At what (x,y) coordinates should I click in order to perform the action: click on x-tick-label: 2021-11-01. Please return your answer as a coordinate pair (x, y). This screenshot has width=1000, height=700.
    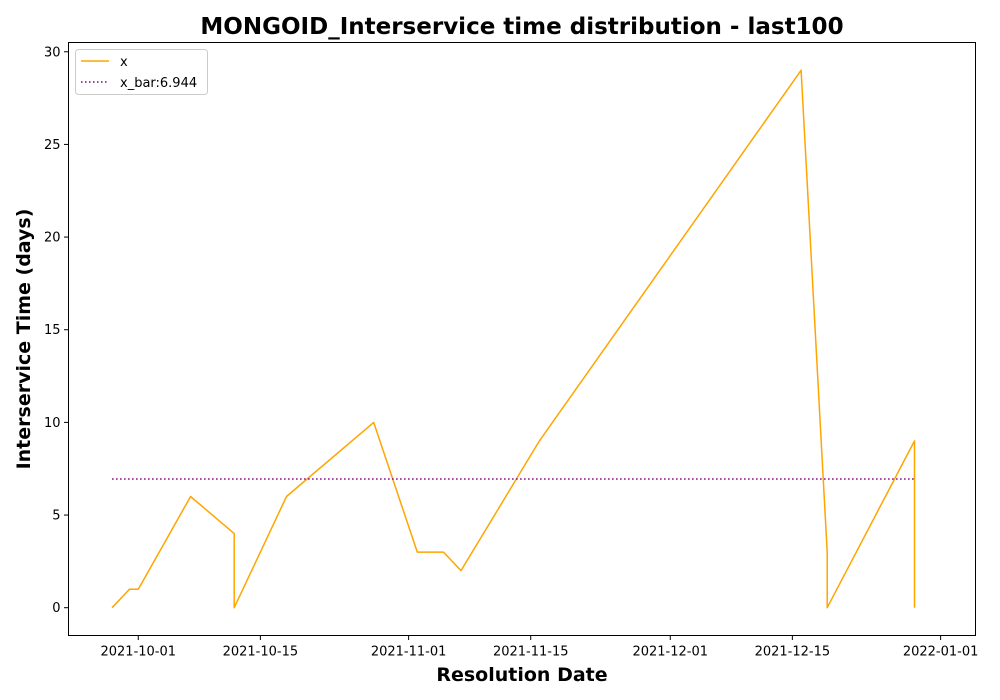
    Looking at the image, I should click on (409, 652).